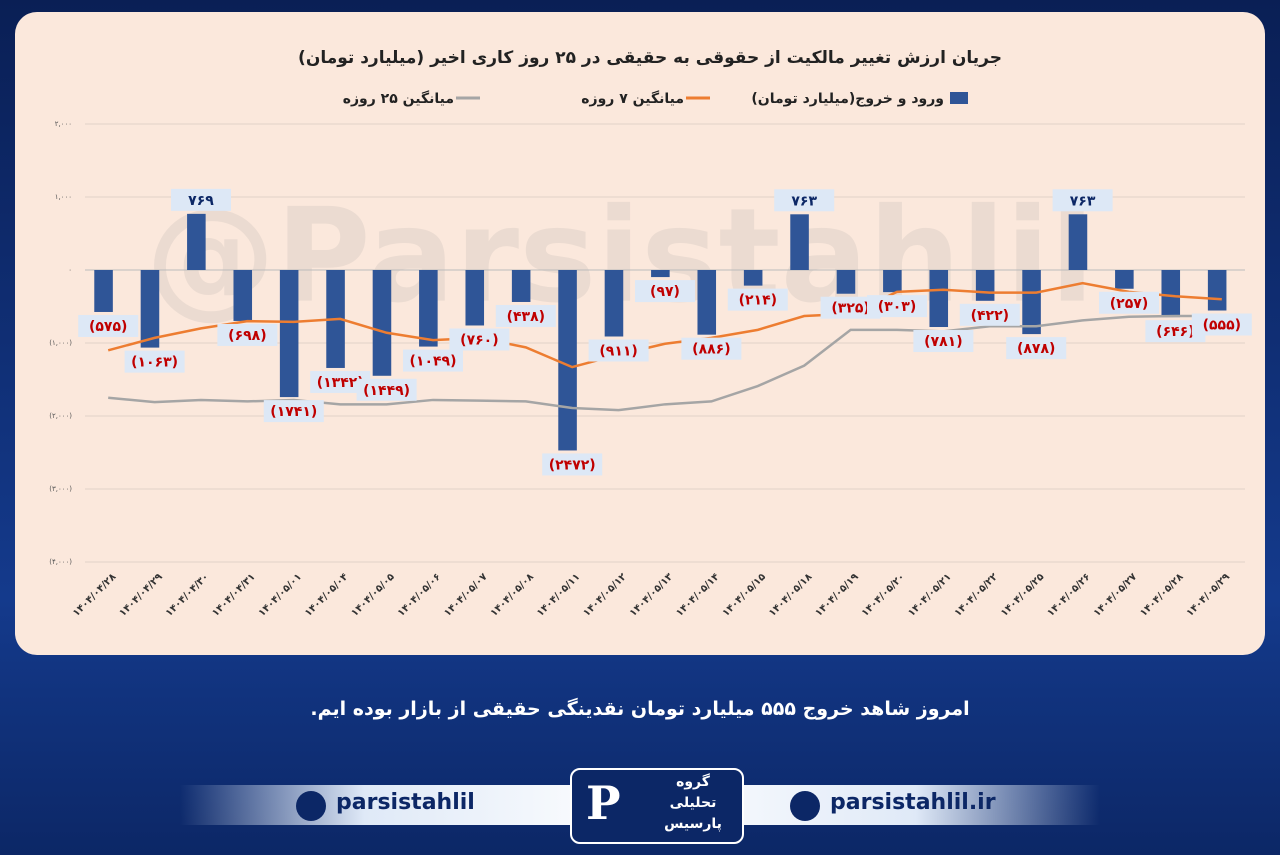  I want to click on x-tick-label: ۱۴۰۴/۰۴/۲۹, so click(140, 594).